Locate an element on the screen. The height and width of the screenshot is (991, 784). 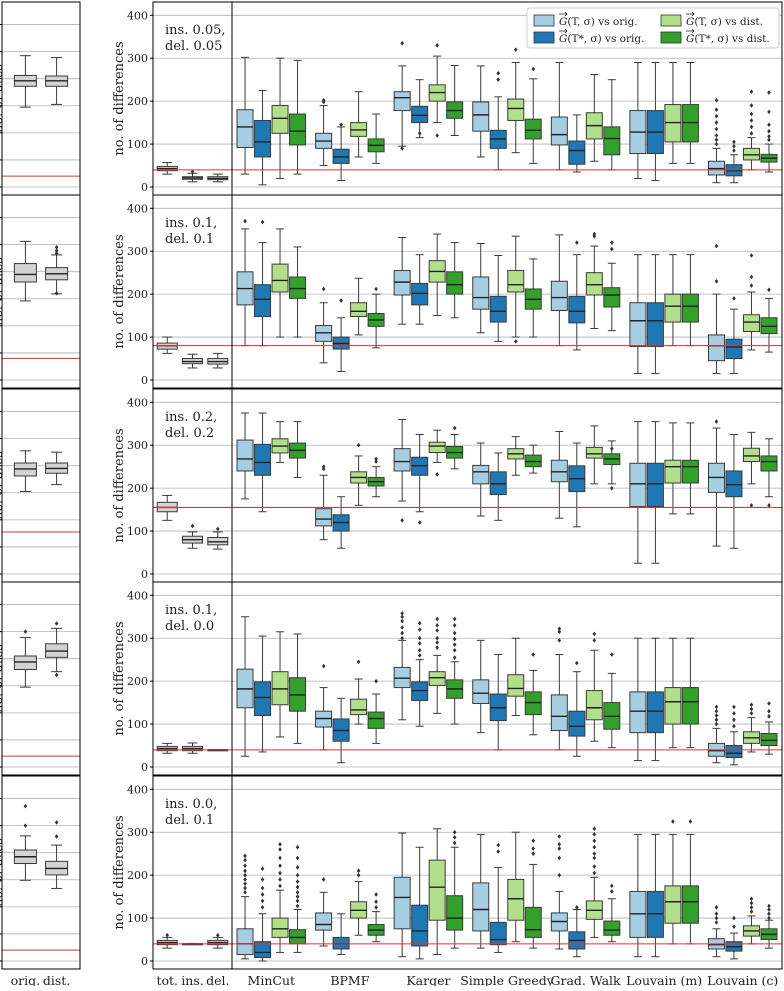
box-Louvain (m)-series-0 is located at coordinates (638, 120).